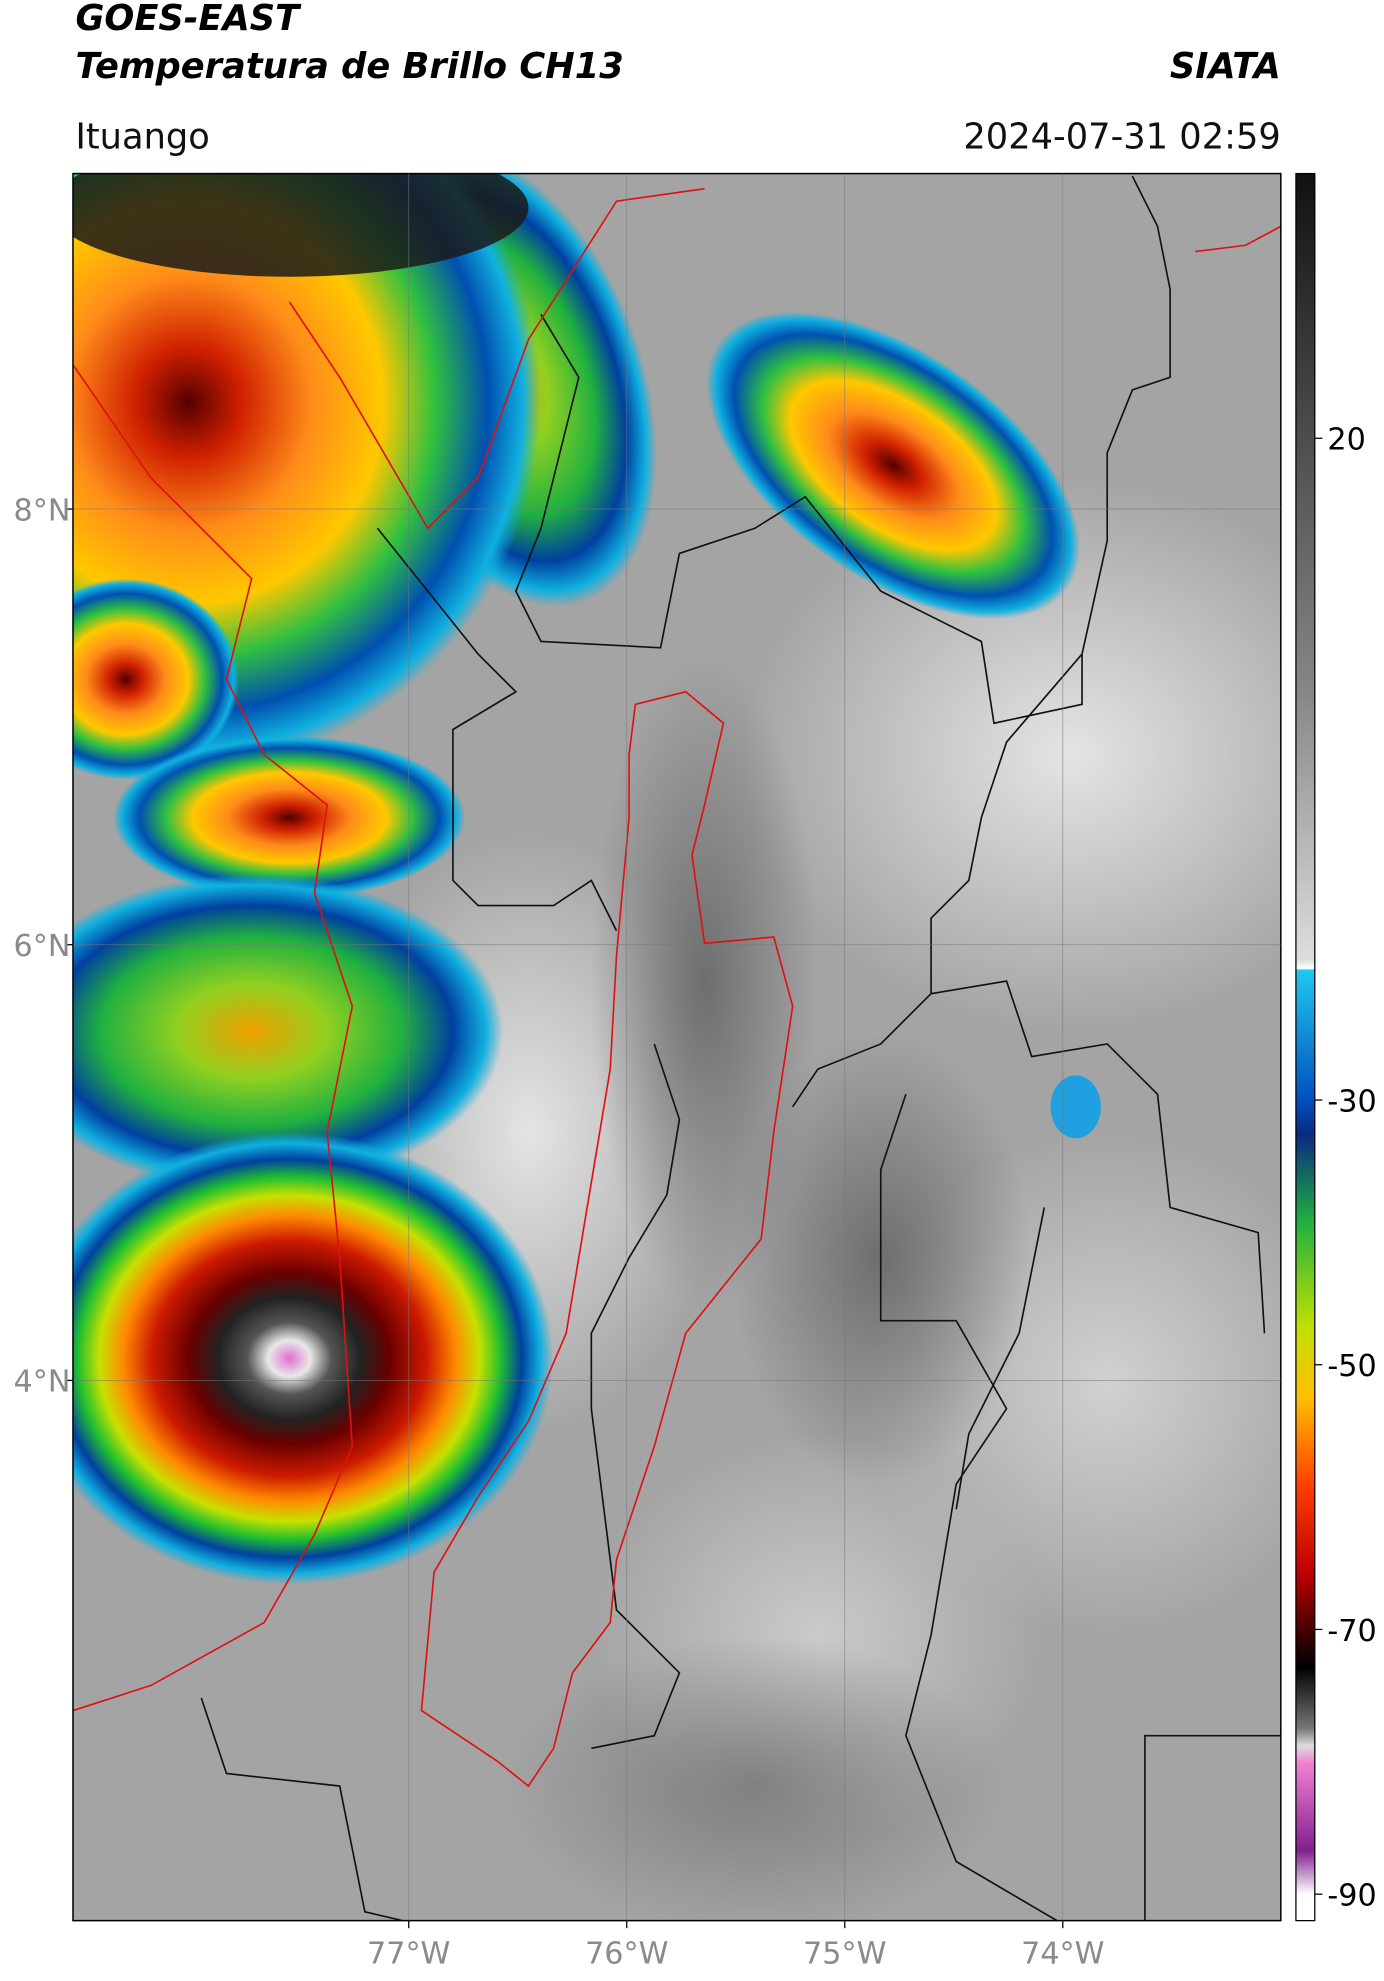  What do you see at coordinates (844, 1953) in the screenshot?
I see `x-tick-label: 75°W` at bounding box center [844, 1953].